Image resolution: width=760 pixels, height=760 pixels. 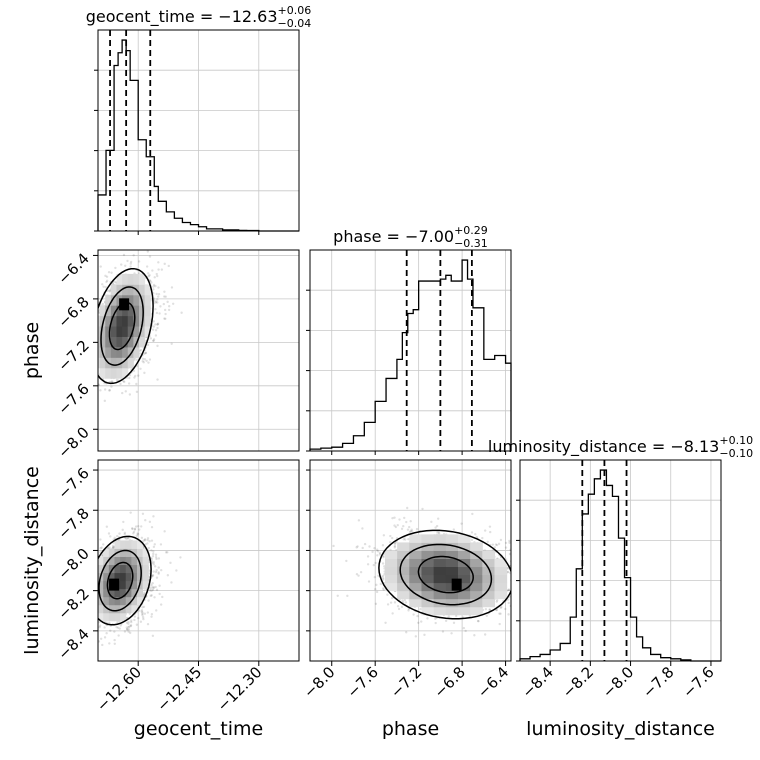 What do you see at coordinates (435, 560) in the screenshot?
I see `scatter-panel-phase-luminosity_distance` at bounding box center [435, 560].